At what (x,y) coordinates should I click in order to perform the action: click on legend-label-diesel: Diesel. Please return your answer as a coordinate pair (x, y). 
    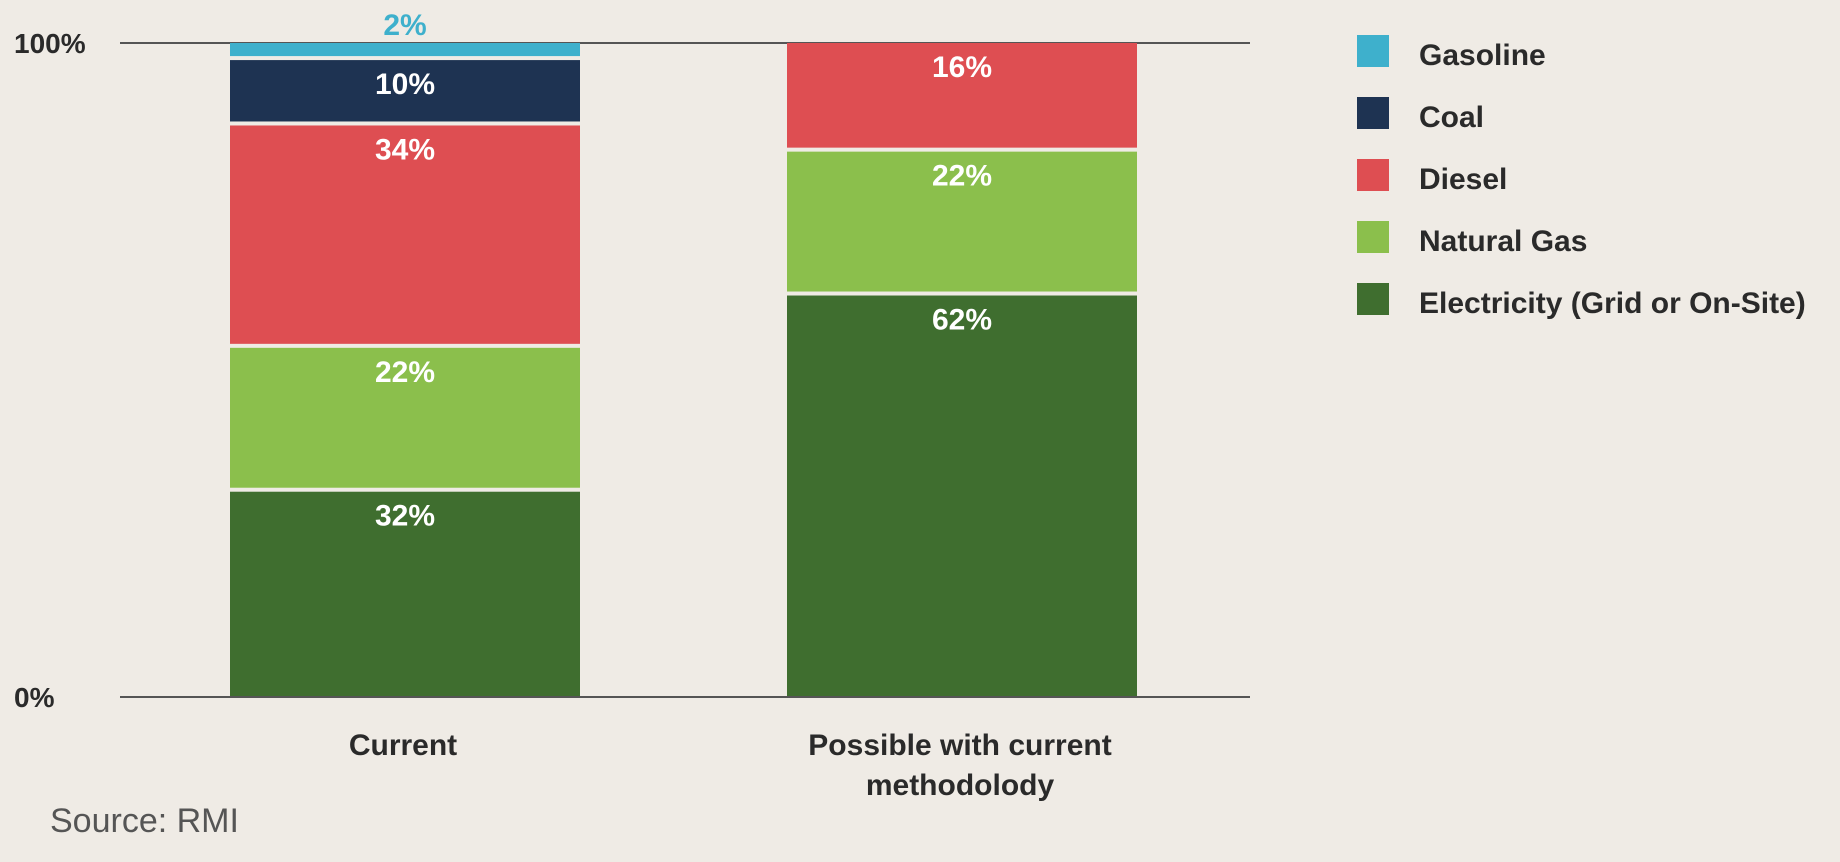
    Looking at the image, I should click on (1463, 179).